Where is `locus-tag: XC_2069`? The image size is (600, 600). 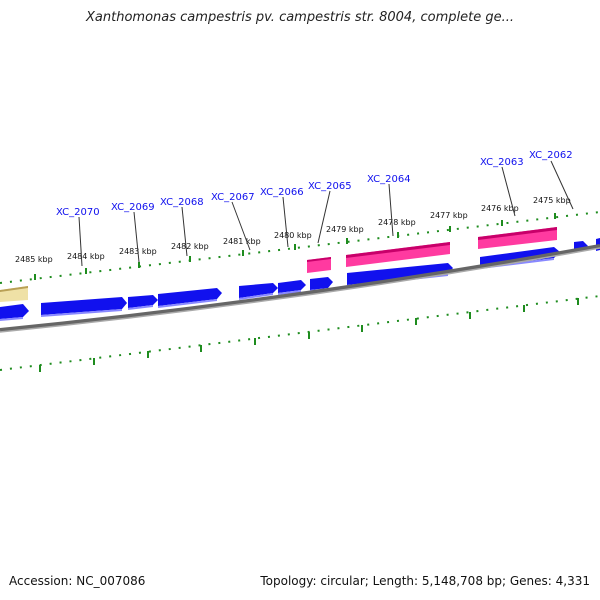
locus-tag: XC_2069 is located at coordinates (133, 207).